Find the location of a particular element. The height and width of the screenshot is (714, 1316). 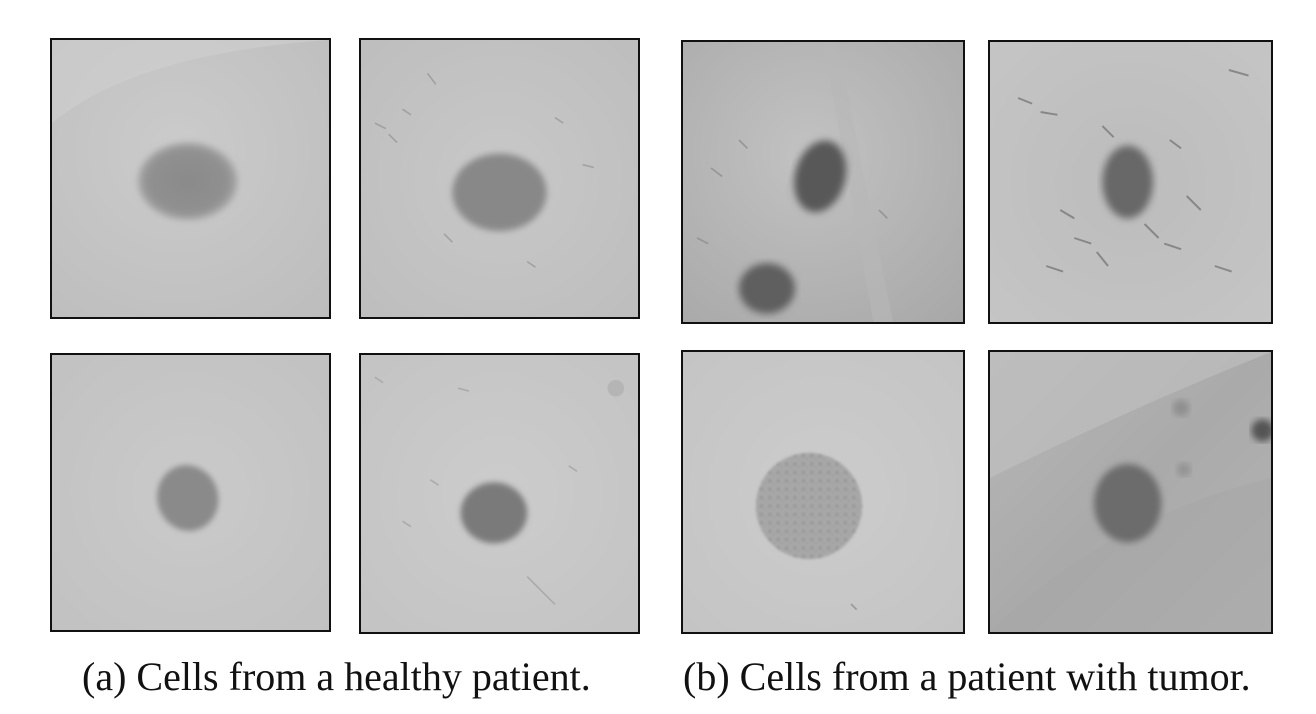

caption-healthy: (a) Cells from a healthy patient. is located at coordinates (336, 676).